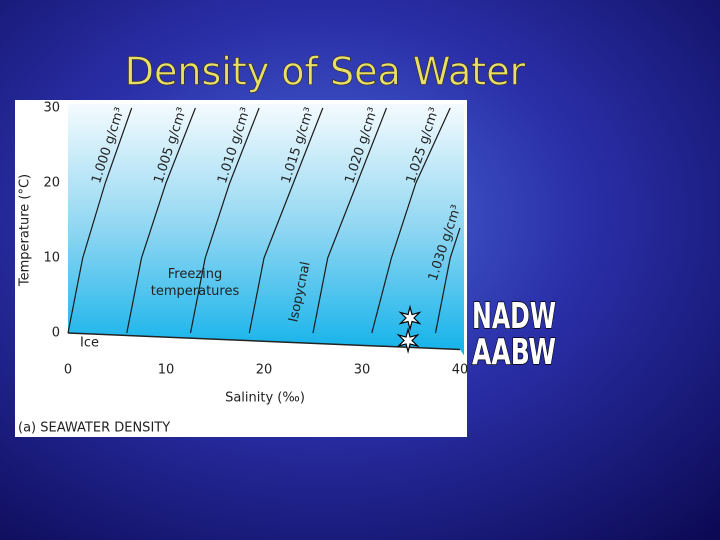 This screenshot has width=720, height=540. I want to click on x-tick-label: 40, so click(460, 370).